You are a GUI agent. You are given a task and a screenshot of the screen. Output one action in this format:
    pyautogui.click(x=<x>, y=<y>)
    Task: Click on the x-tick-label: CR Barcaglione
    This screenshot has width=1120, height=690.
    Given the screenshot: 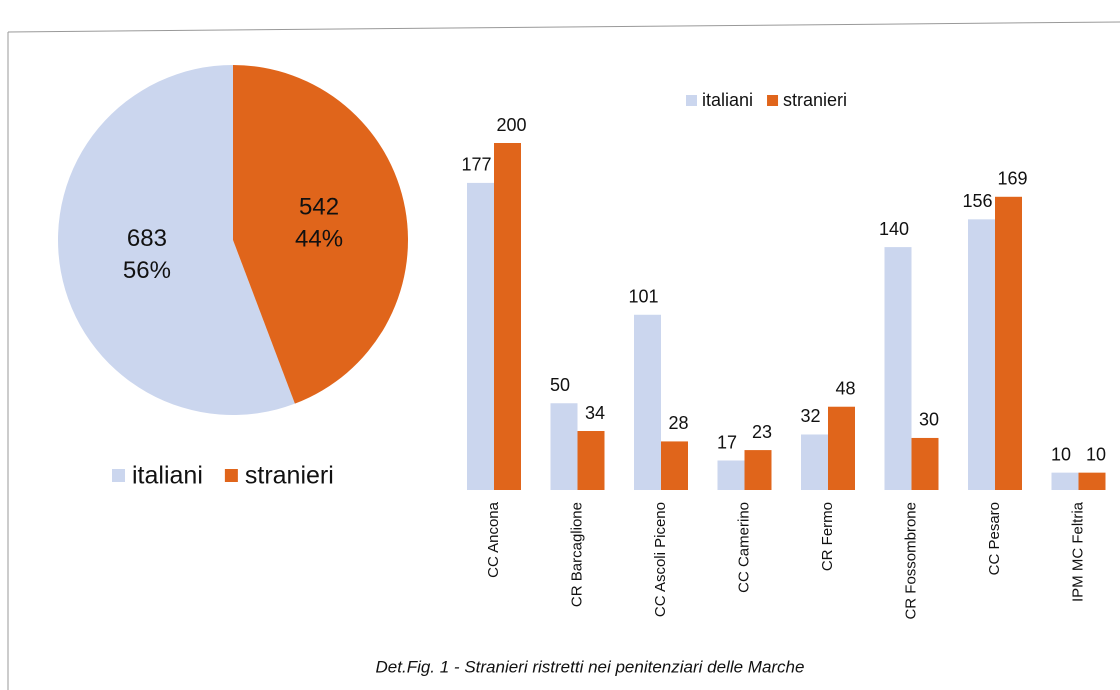 What is the action you would take?
    pyautogui.click(x=576, y=554)
    